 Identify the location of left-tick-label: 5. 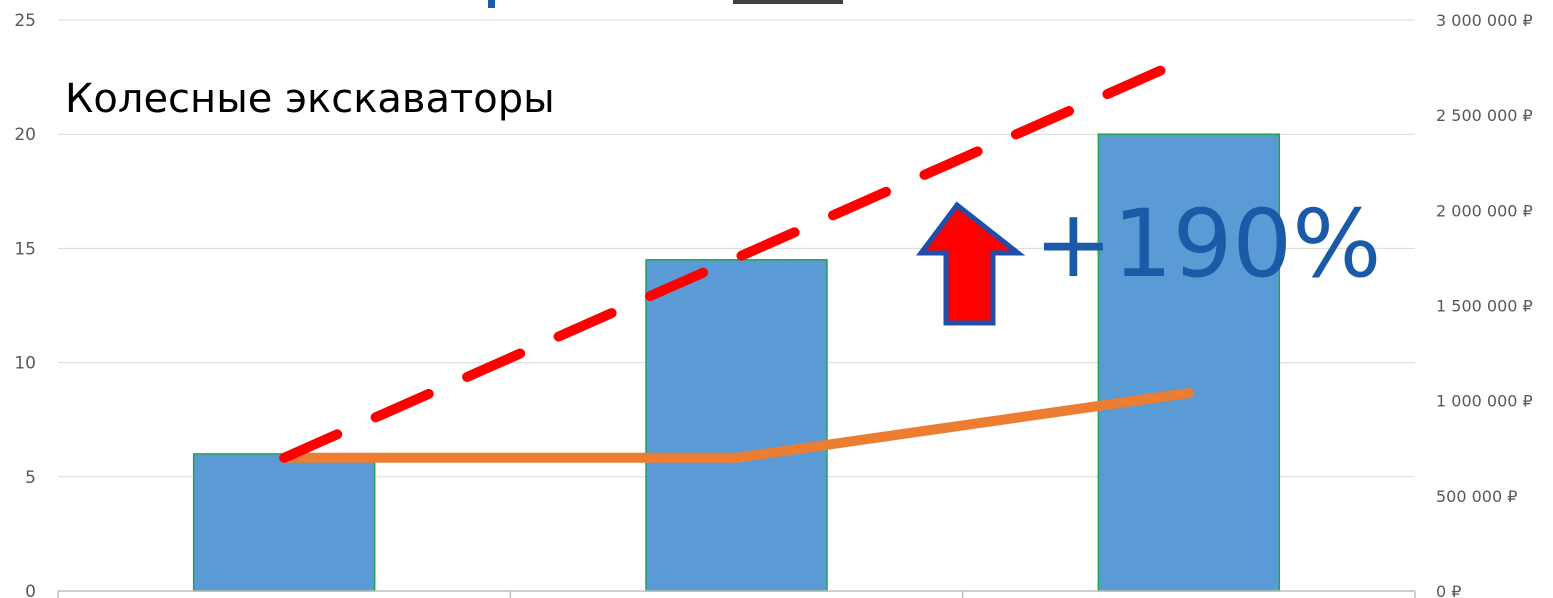
(30, 478).